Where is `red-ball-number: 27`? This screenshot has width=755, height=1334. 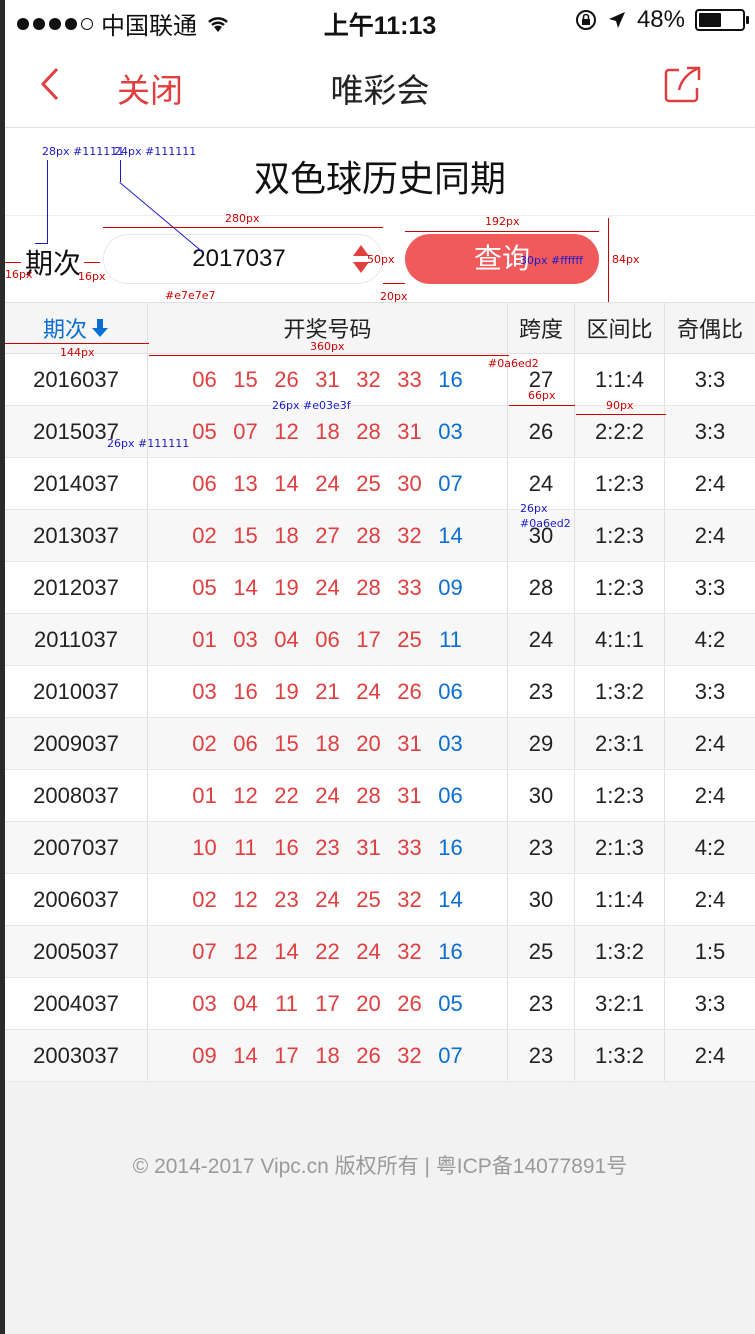
red-ball-number: 27 is located at coordinates (327, 535).